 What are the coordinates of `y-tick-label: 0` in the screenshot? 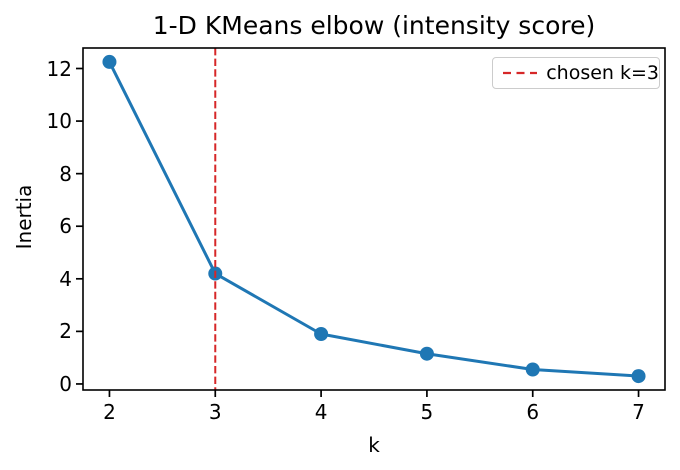 It's located at (65, 383).